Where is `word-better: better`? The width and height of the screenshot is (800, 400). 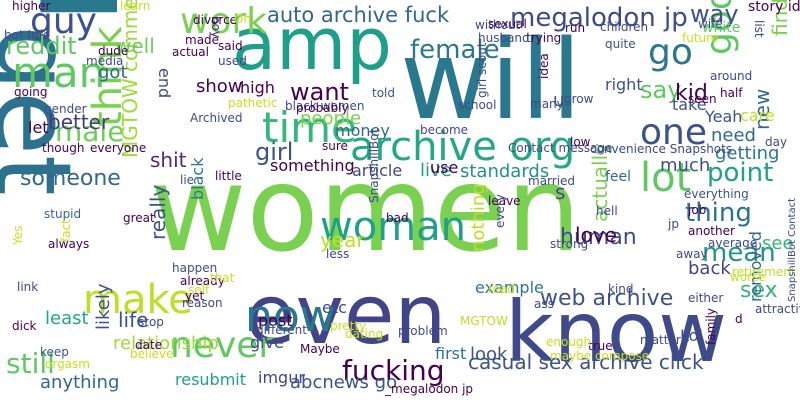
word-better: better is located at coordinates (79, 122).